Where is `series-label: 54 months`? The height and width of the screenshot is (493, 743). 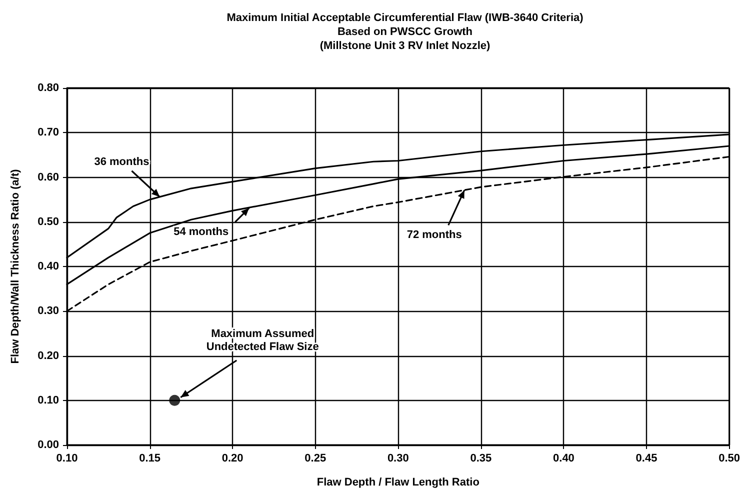 series-label: 54 months is located at coordinates (201, 232).